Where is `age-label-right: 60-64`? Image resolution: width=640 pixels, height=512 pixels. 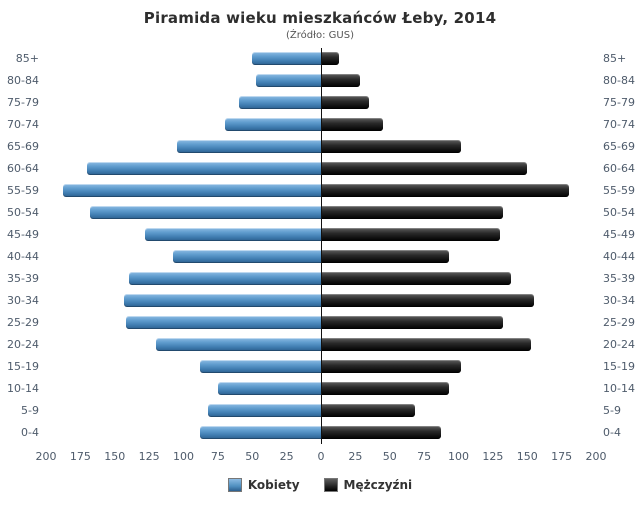
age-label-right: 60-64 is located at coordinates (619, 168).